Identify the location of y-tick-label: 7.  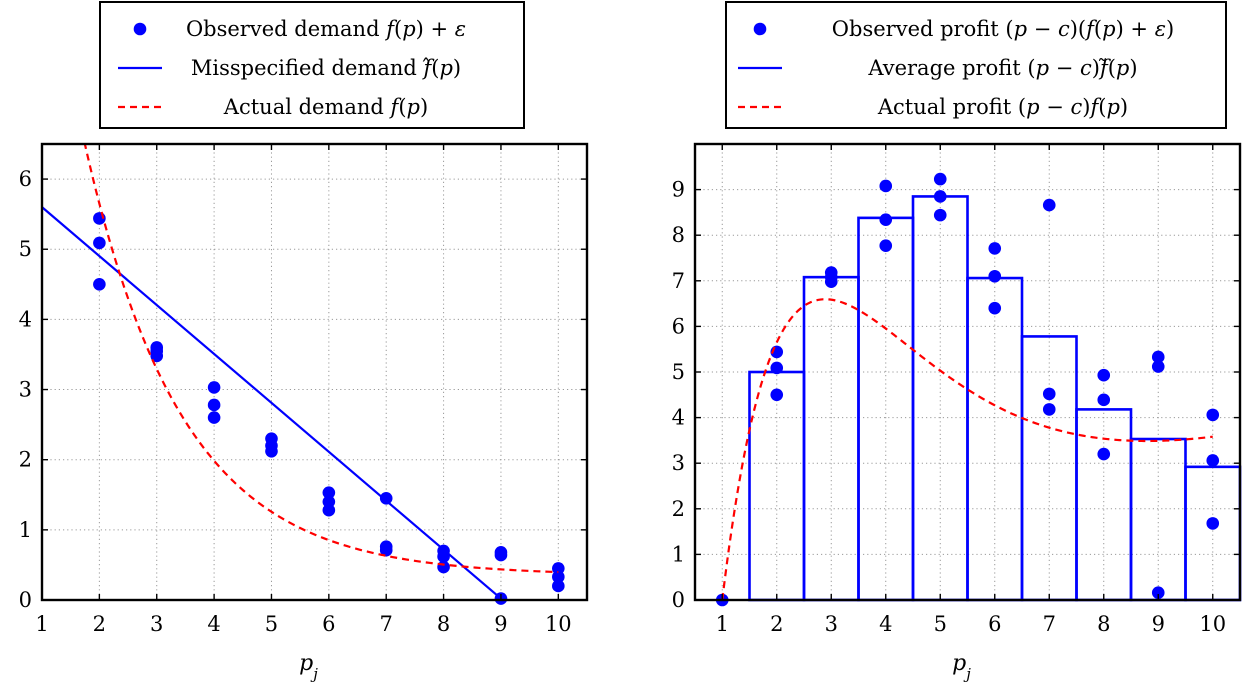
(678, 281).